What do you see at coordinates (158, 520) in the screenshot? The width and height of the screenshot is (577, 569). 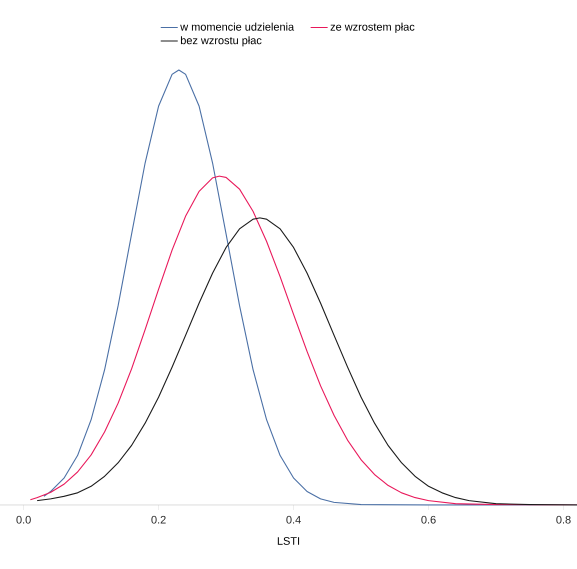 I see `x-tick-label: 0.2` at bounding box center [158, 520].